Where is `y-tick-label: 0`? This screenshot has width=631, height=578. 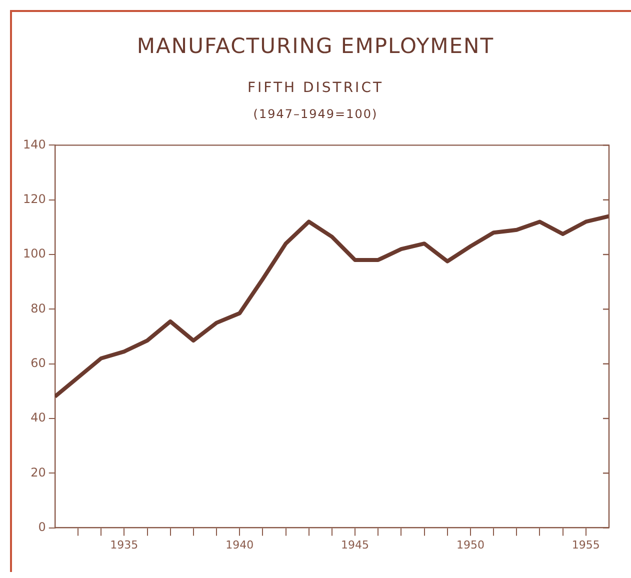 y-tick-label: 0 is located at coordinates (42, 527).